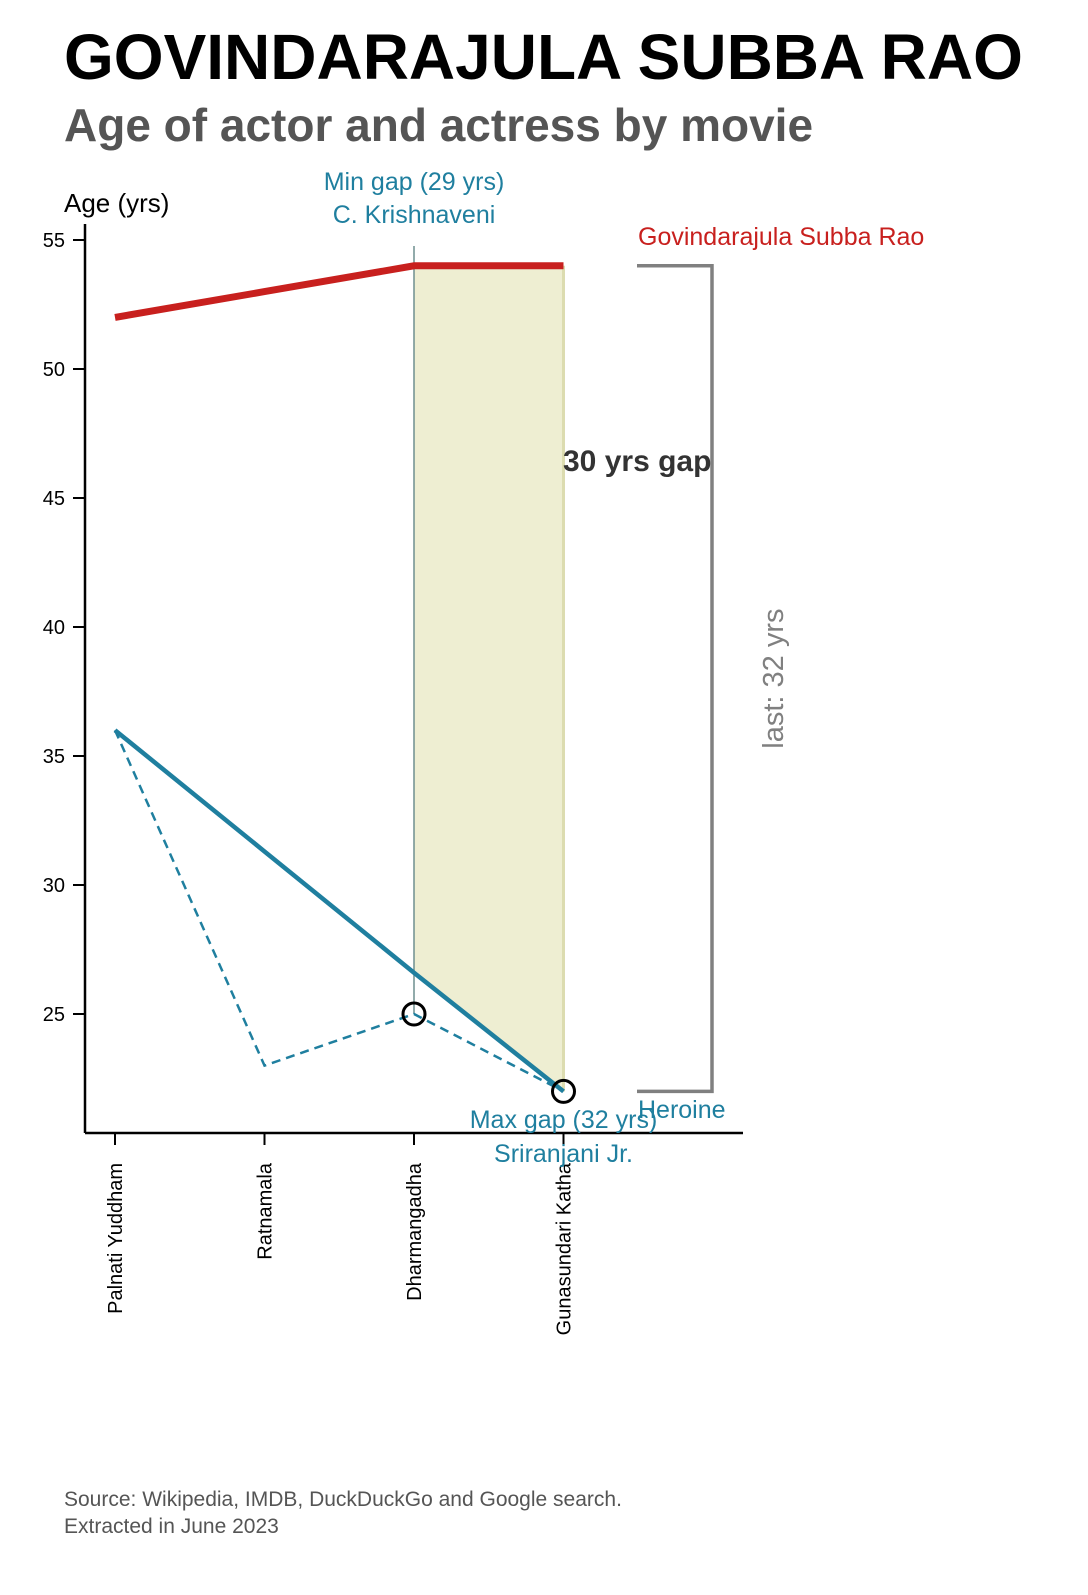 Image resolution: width=1088 pixels, height=1595 pixels. I want to click on actor-series-label: Govindarajula Subba Rao, so click(781, 237).